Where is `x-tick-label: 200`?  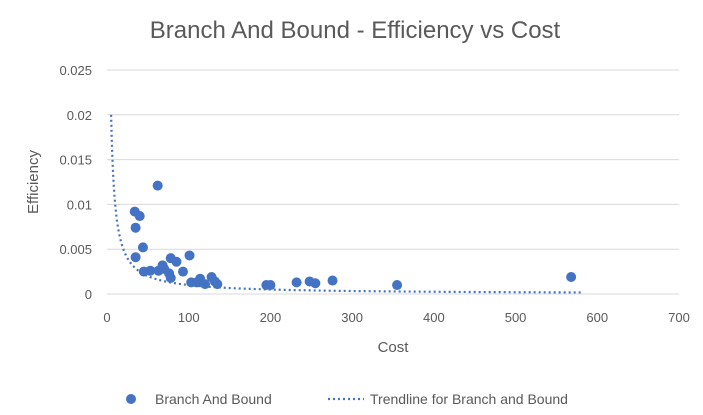
x-tick-label: 200 is located at coordinates (271, 317).